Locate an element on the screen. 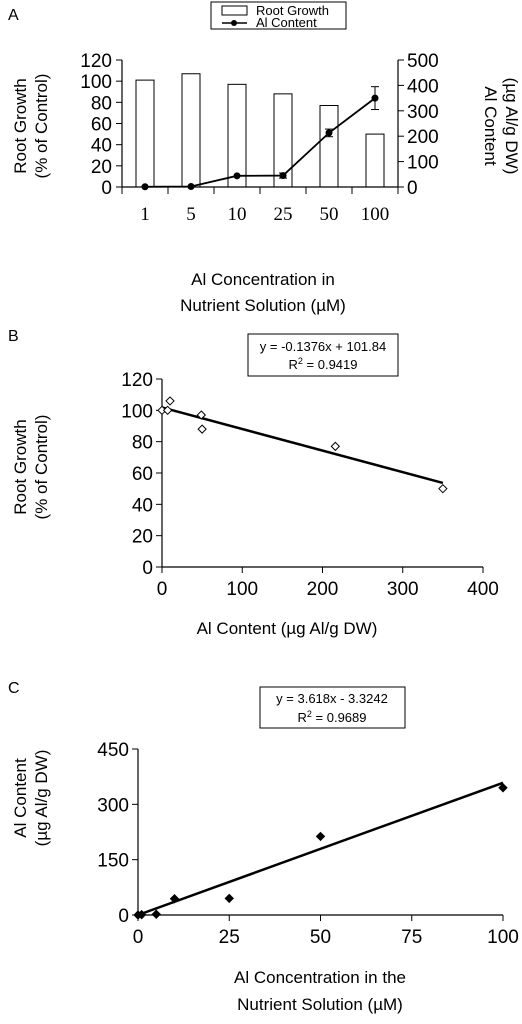 The width and height of the screenshot is (522, 1024). x-tick-label-c-25: 25 is located at coordinates (229, 937).